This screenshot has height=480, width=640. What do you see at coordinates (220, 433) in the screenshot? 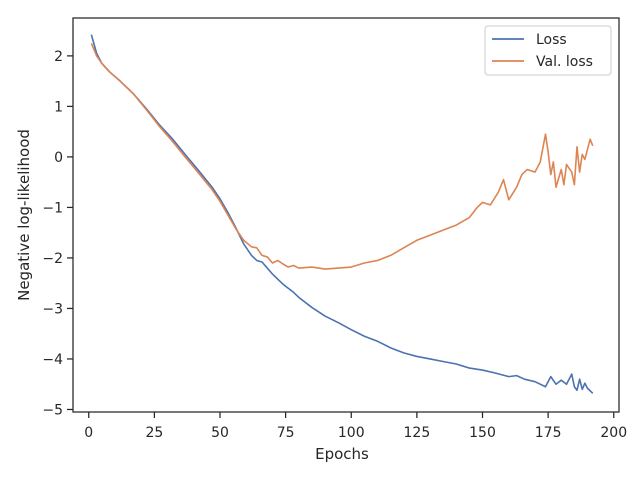
I see `x-tick-label: 50` at bounding box center [220, 433].